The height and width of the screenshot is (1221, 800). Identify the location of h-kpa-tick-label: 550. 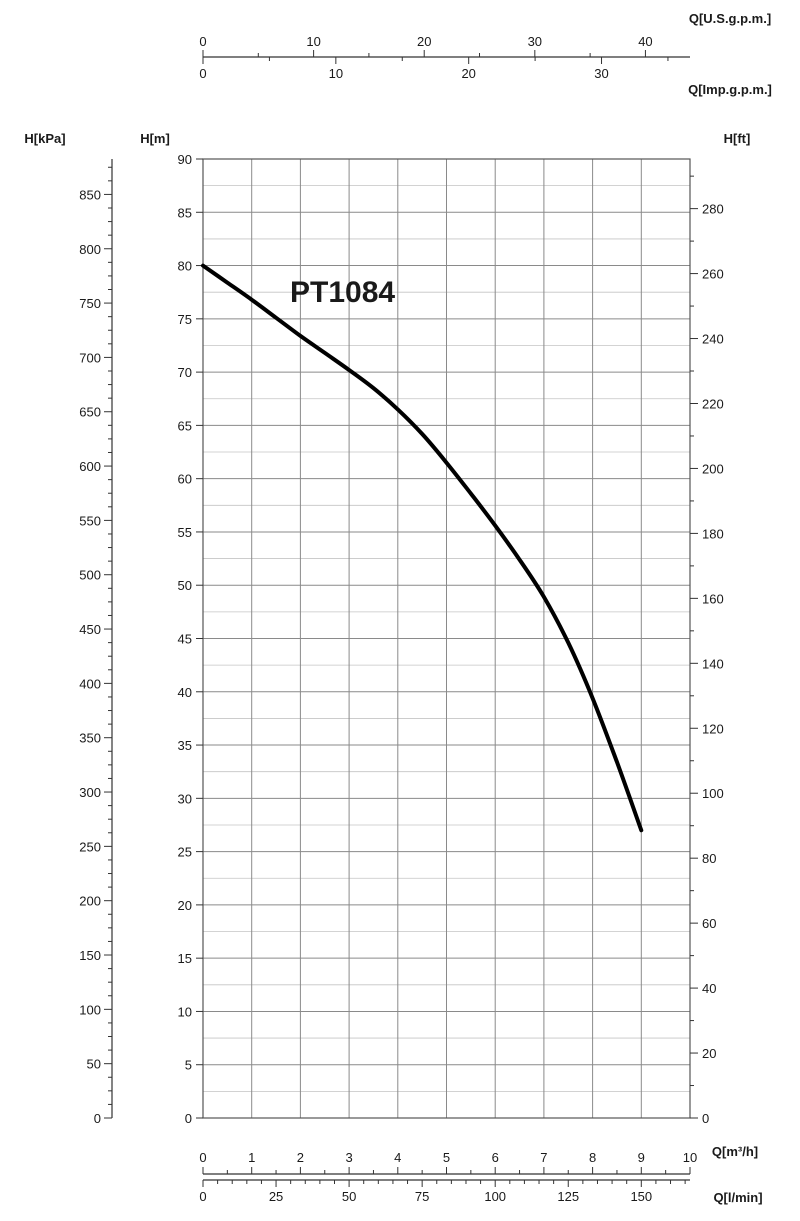
(90, 520).